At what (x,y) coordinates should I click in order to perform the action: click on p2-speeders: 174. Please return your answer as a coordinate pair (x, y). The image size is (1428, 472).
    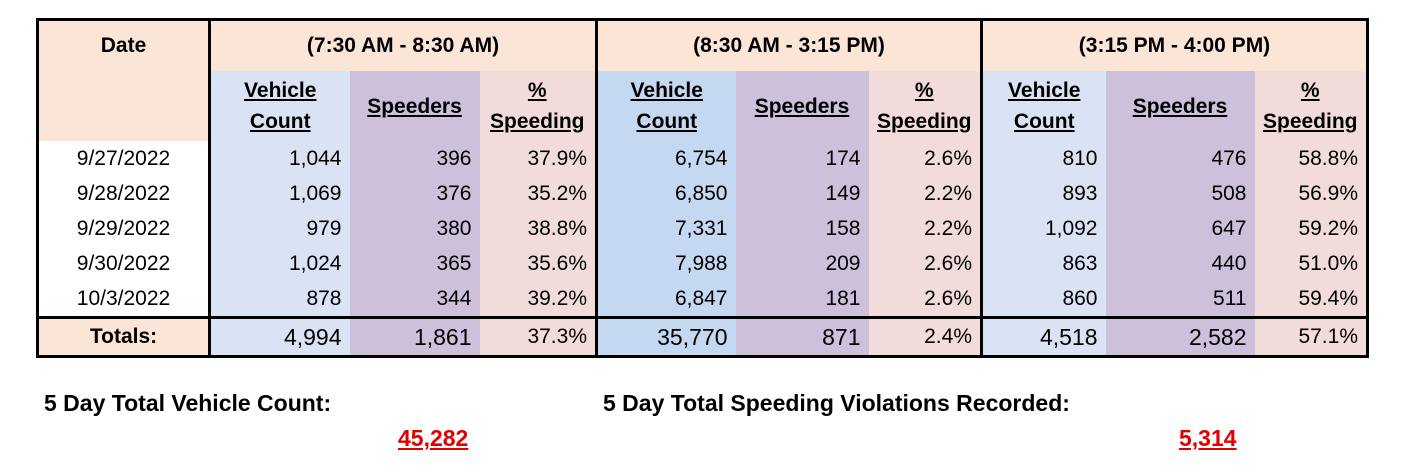
    Looking at the image, I should click on (802, 158).